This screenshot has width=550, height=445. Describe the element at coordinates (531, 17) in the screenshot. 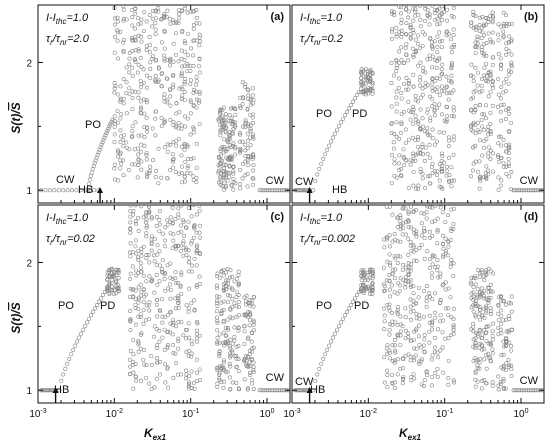

I see `panel-label: (b)` at that location.